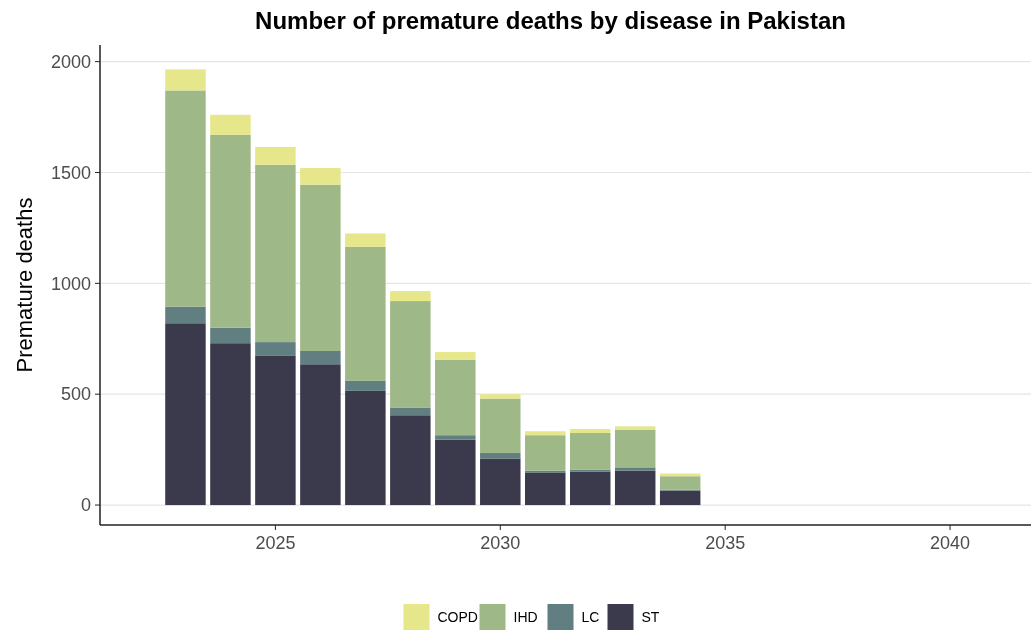 The width and height of the screenshot is (1031, 633). Describe the element at coordinates (70, 61) in the screenshot. I see `y-tick-label: 2000` at that location.